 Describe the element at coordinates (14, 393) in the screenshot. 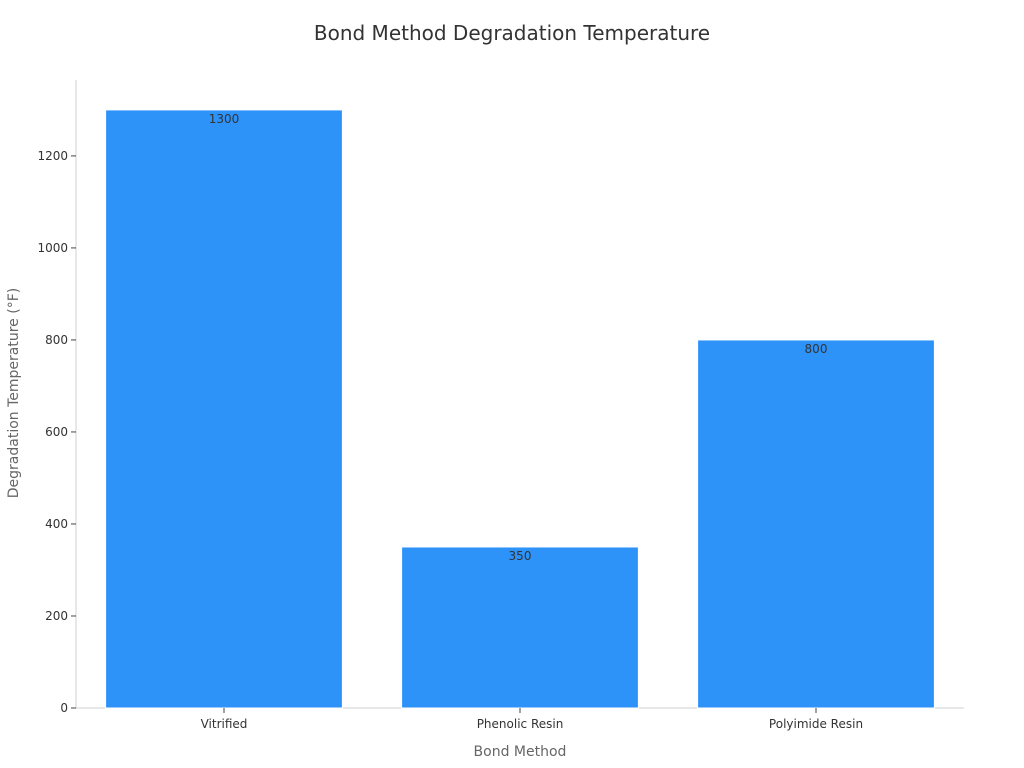

I see `y-axis-title: Degradation Temperature (°F)` at that location.